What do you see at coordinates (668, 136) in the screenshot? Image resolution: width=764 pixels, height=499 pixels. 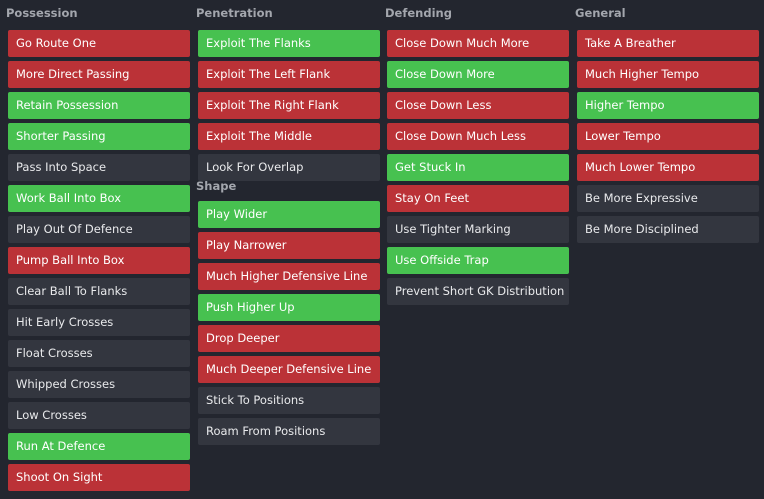 I see `instruction-button-lower-tempo: Lower Tempo` at bounding box center [668, 136].